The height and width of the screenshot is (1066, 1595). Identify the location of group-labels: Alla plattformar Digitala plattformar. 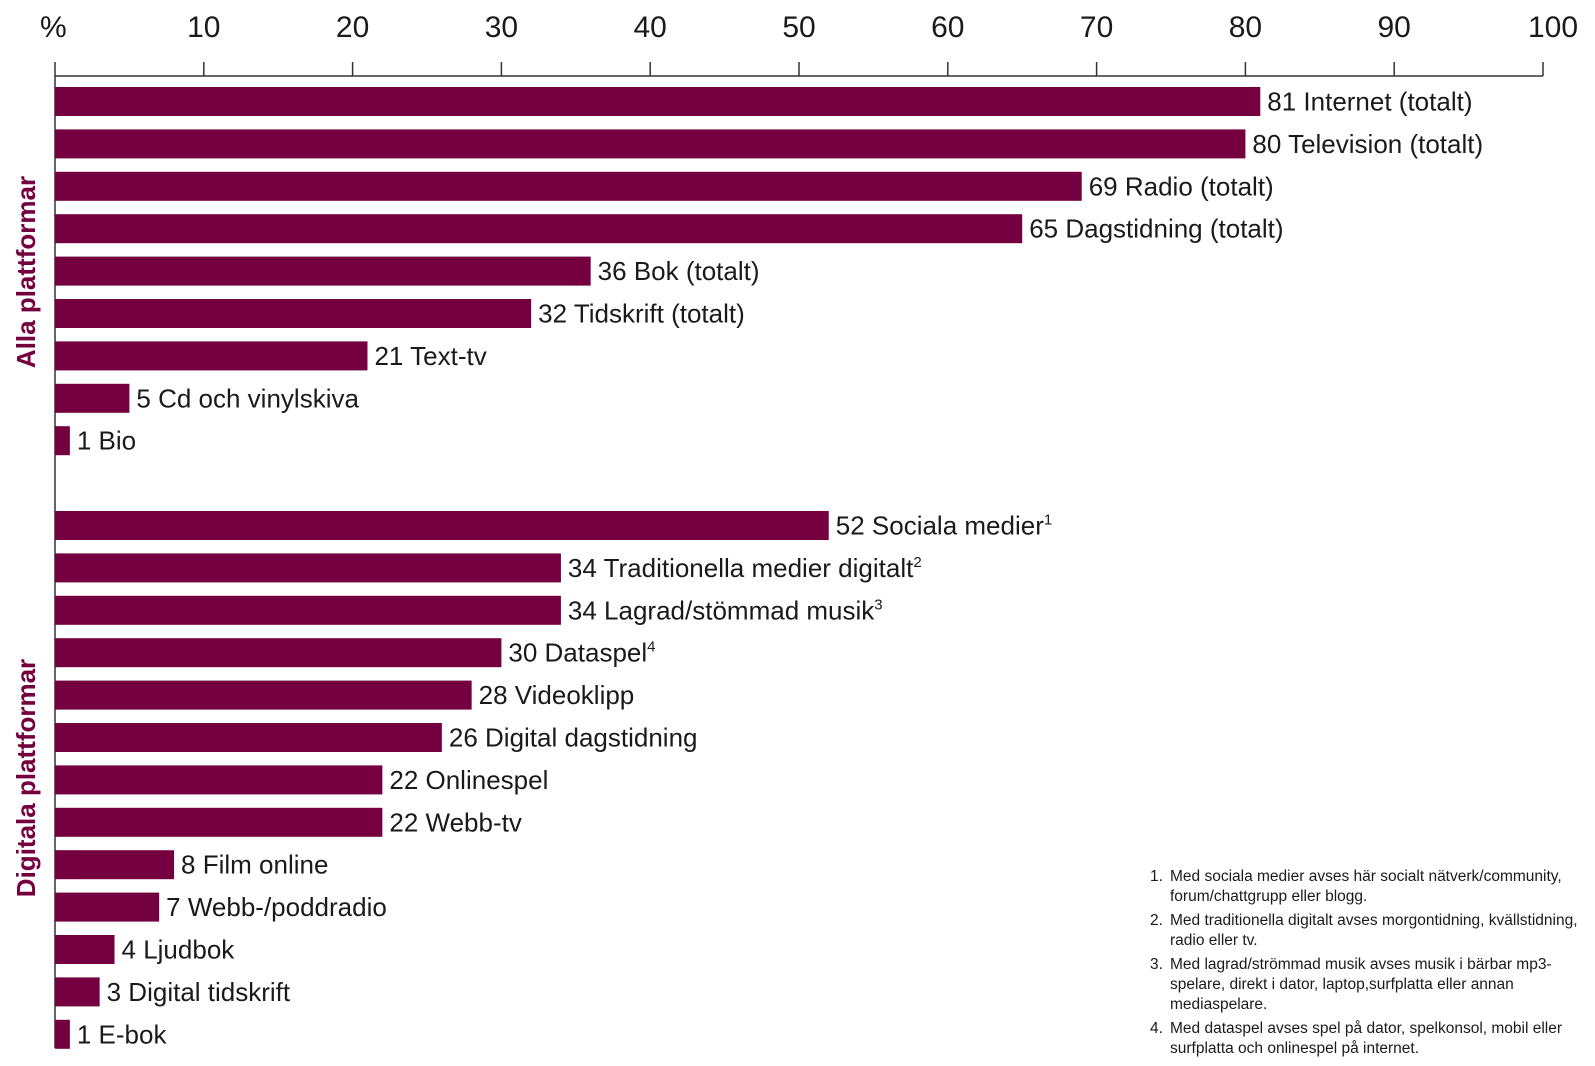
(26, 536).